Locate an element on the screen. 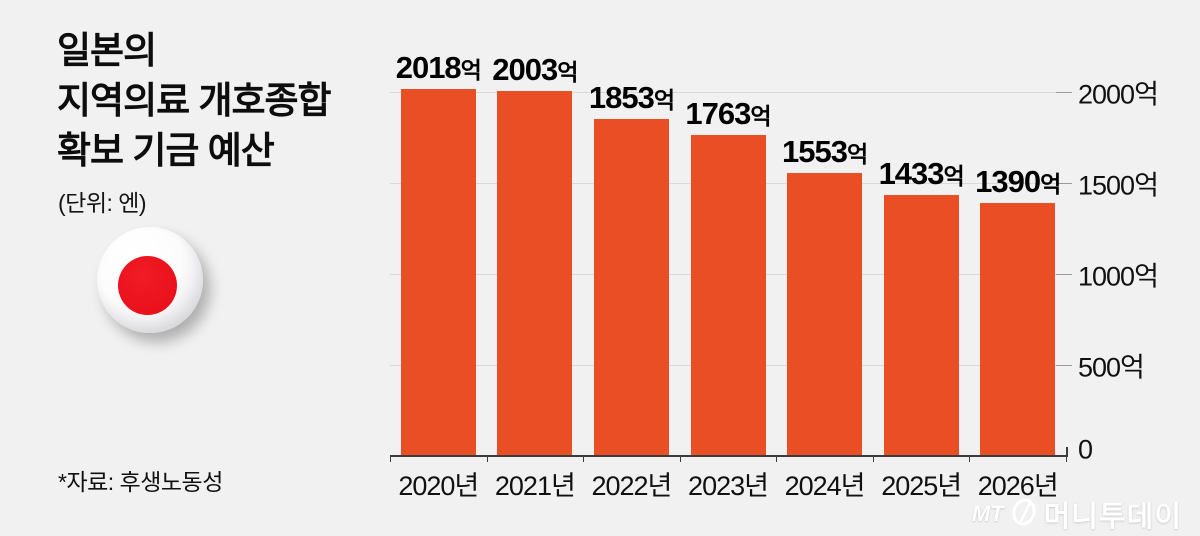 The width and height of the screenshot is (1200, 536). y-axis-label-500: 500억 is located at coordinates (1111, 367).